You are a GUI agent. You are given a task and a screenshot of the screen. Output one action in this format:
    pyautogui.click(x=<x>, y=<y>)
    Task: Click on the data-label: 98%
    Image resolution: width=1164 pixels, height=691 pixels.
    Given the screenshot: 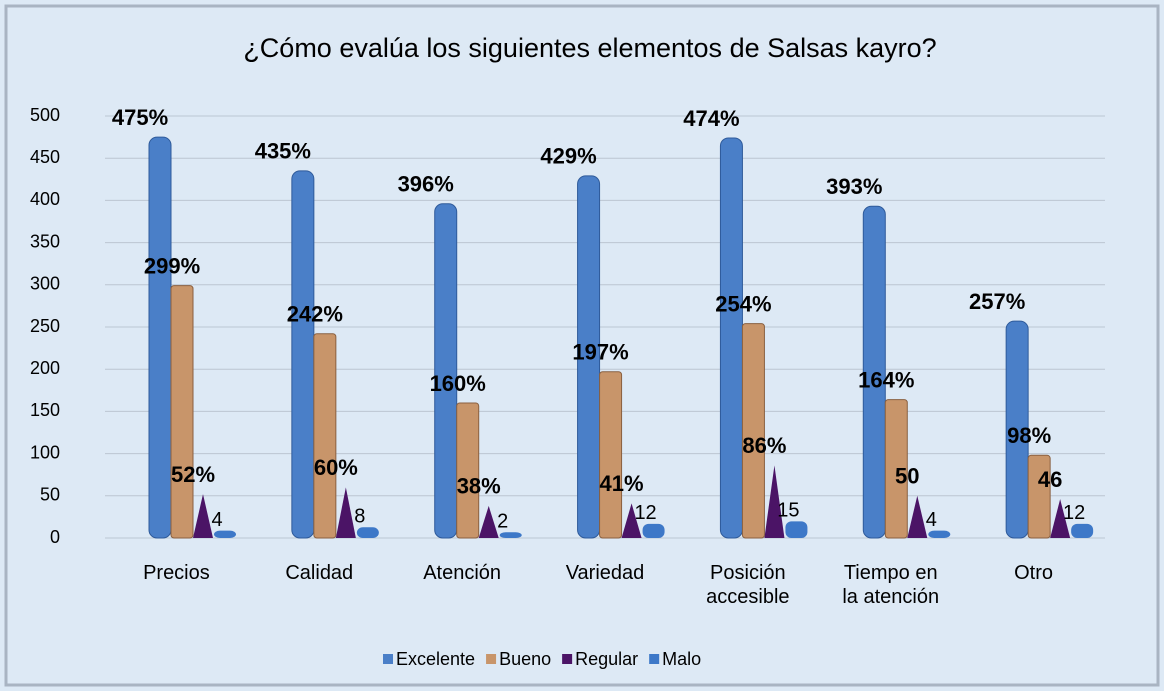 What is the action you would take?
    pyautogui.click(x=1029, y=435)
    